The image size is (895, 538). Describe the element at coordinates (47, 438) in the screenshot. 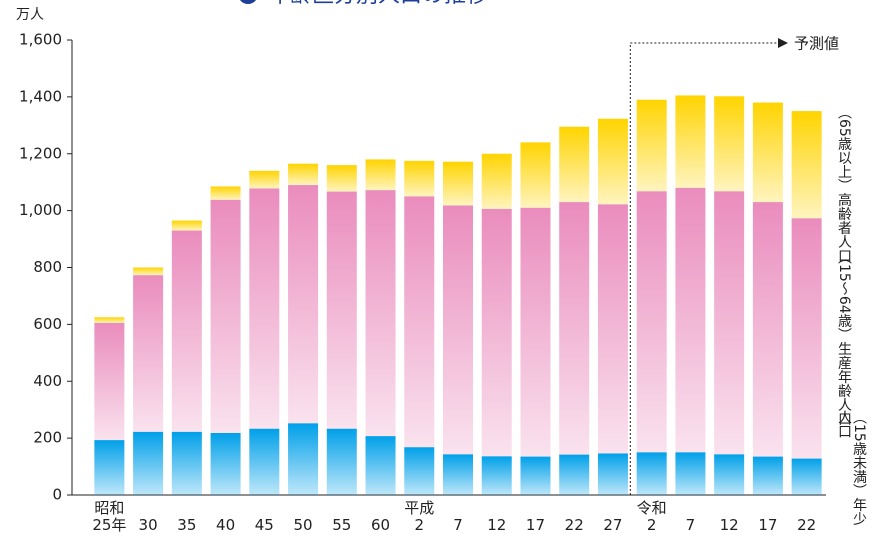

I see `y-tick-label: 200` at that location.